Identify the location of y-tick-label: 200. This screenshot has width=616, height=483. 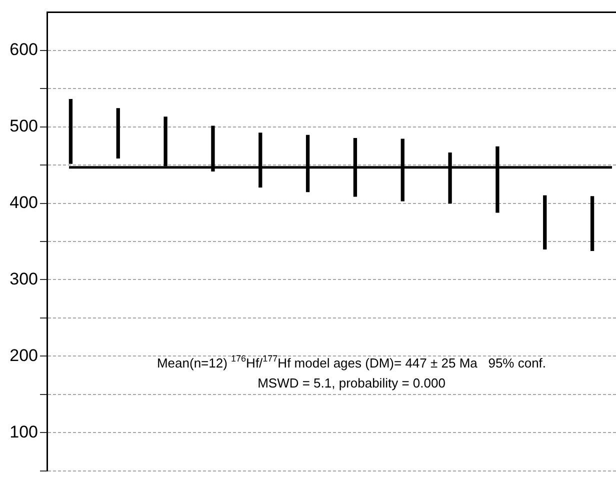
(24, 355).